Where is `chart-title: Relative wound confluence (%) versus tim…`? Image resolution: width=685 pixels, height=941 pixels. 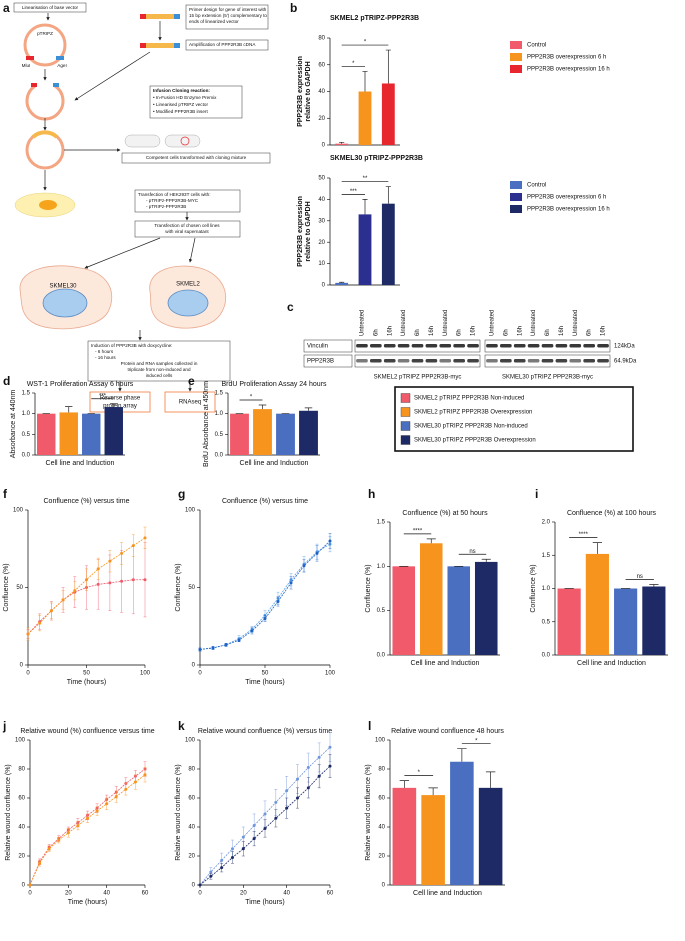
chart-title: Relative wound confluence (%) versus tim… is located at coordinates (265, 731).